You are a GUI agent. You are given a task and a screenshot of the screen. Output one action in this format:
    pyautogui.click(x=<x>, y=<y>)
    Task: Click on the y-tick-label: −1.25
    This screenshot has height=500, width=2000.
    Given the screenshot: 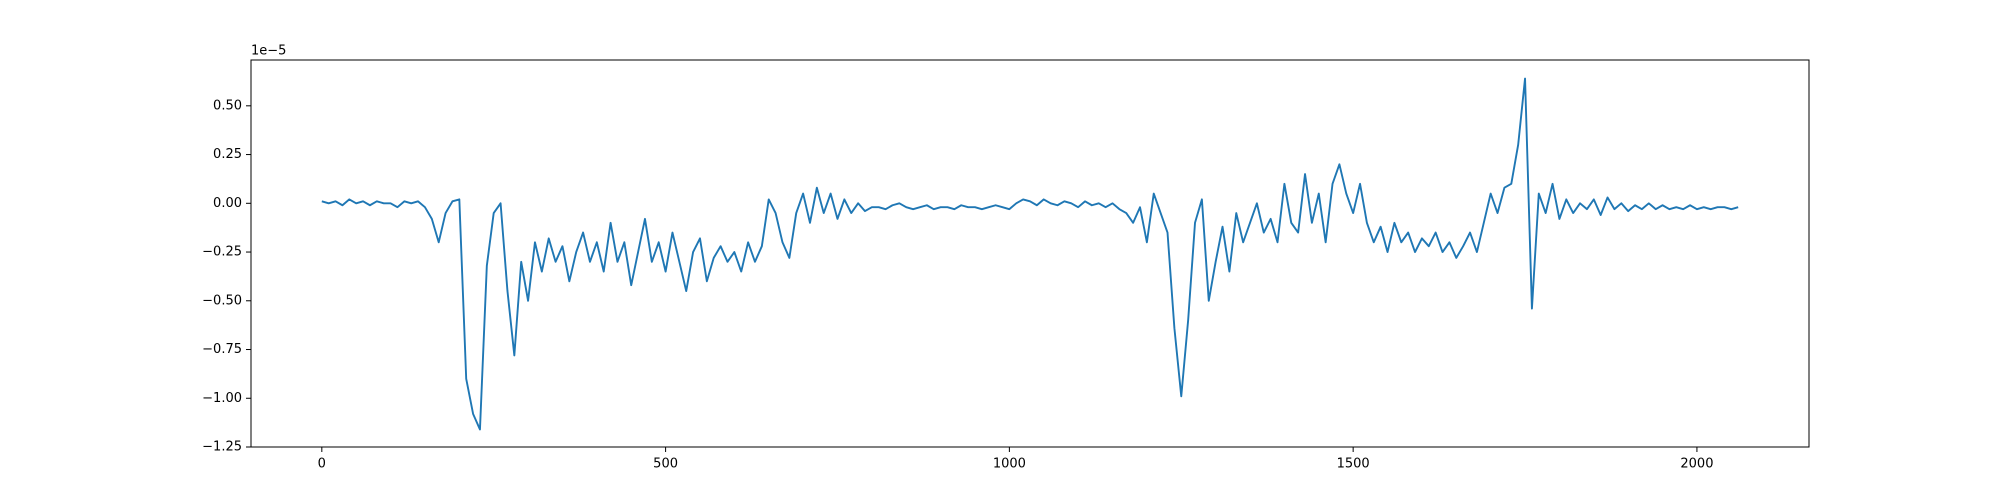 What is the action you would take?
    pyautogui.click(x=222, y=447)
    